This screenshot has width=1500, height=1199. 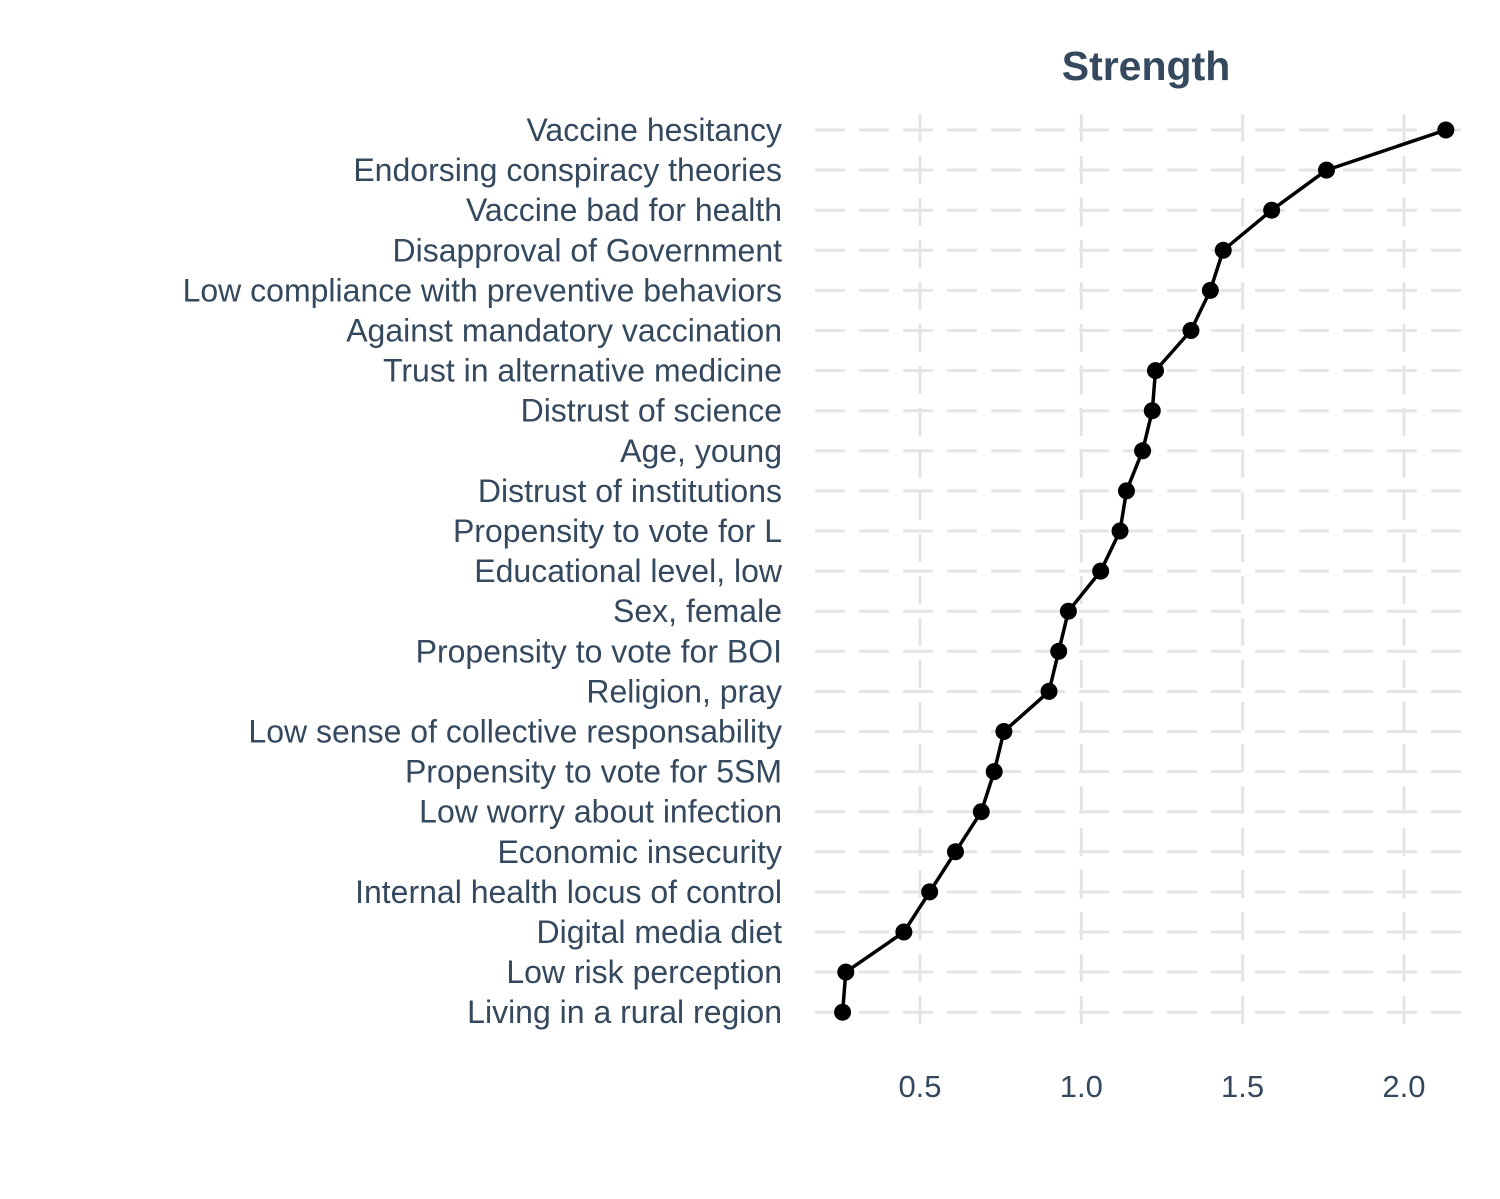 I want to click on y-axis-label: Vaccine hesitancy, so click(x=654, y=130).